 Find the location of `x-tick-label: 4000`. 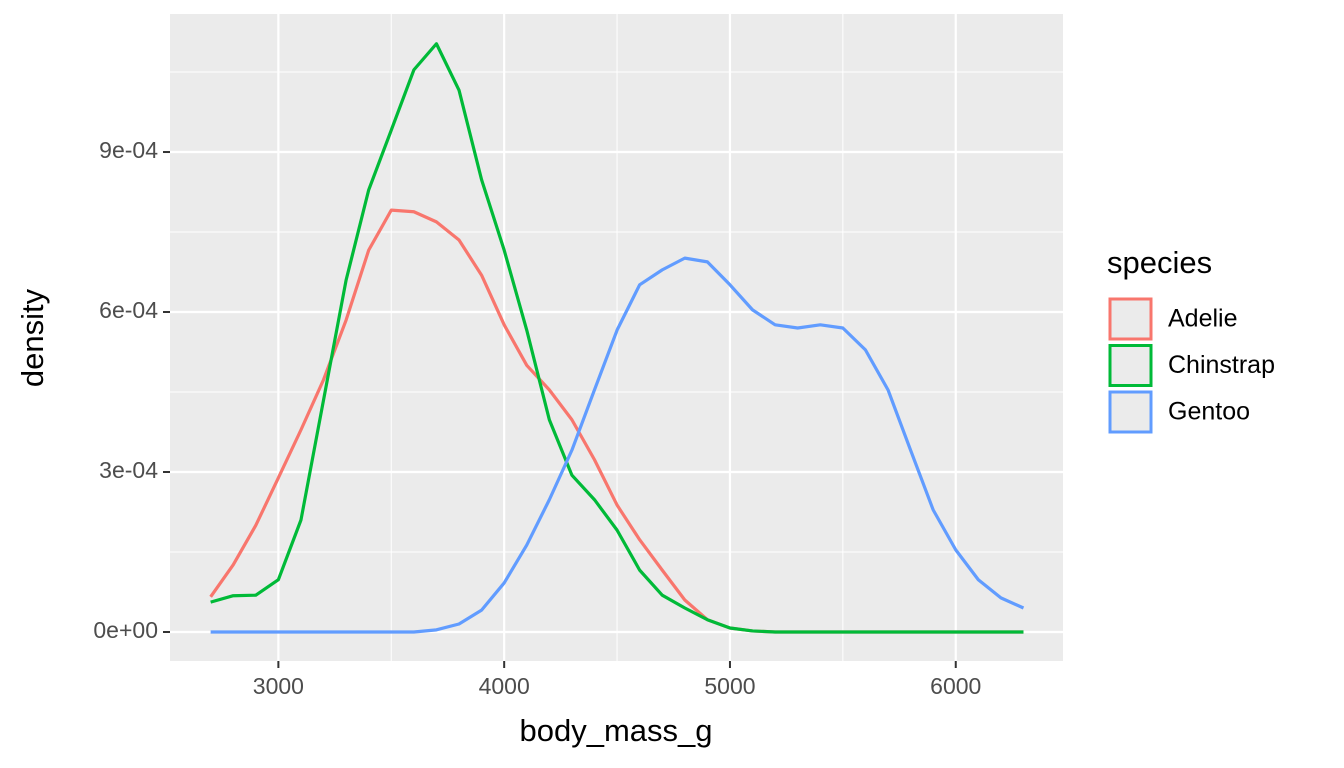

x-tick-label: 4000 is located at coordinates (504, 686).